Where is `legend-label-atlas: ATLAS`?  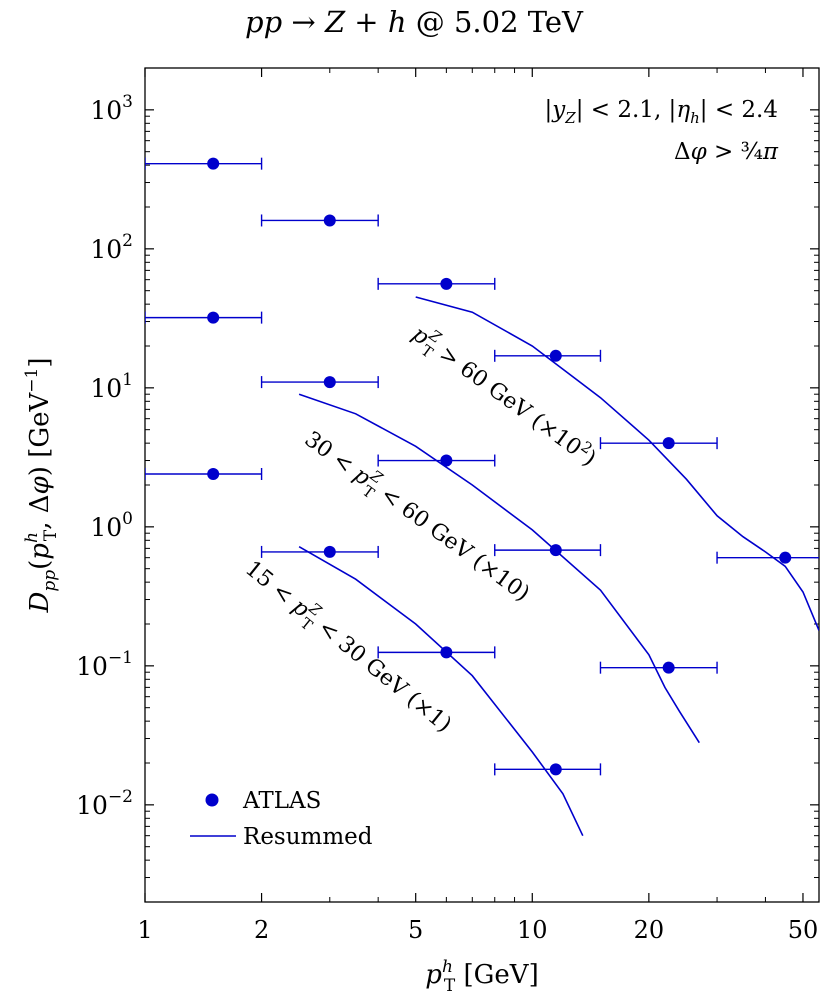
legend-label-atlas: ATLAS is located at coordinates (281, 801).